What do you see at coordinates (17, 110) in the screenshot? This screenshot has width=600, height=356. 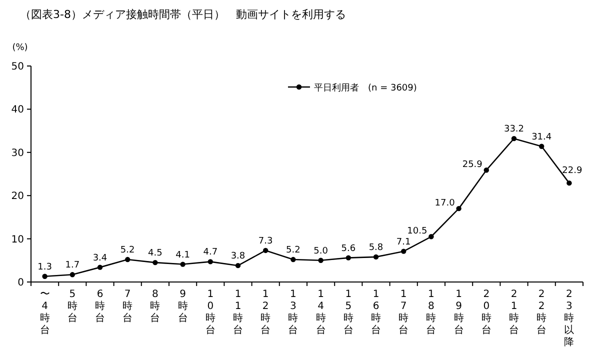 I see `y-tick-label: 40` at bounding box center [17, 110].